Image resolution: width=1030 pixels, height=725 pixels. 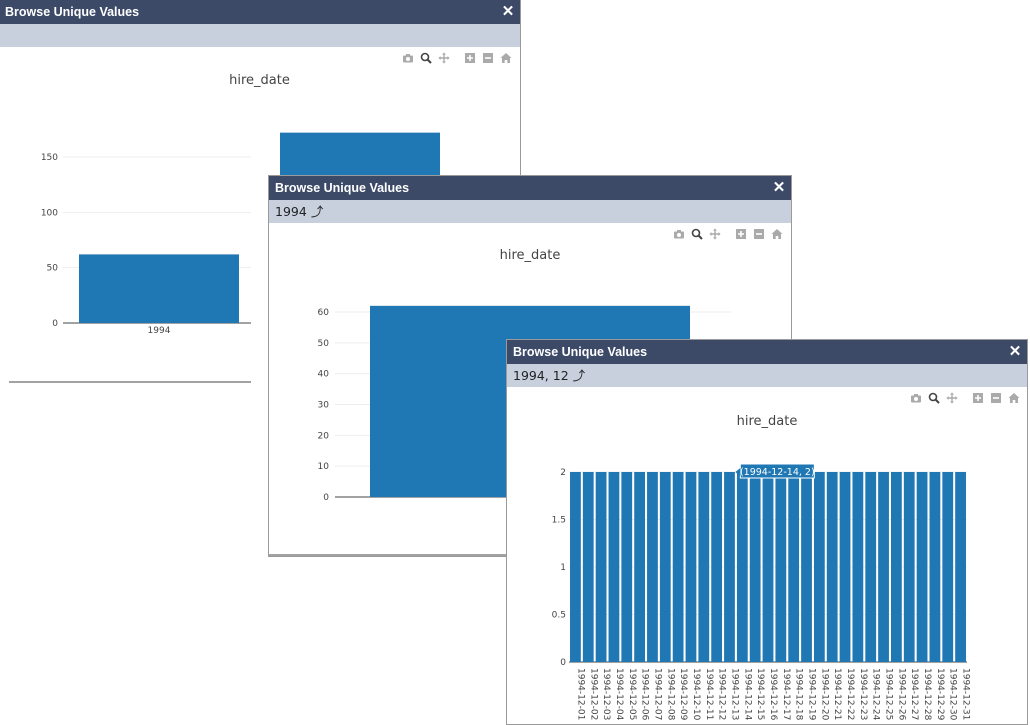 What do you see at coordinates (260, 35) in the screenshot?
I see `breadcrumb-bar` at bounding box center [260, 35].